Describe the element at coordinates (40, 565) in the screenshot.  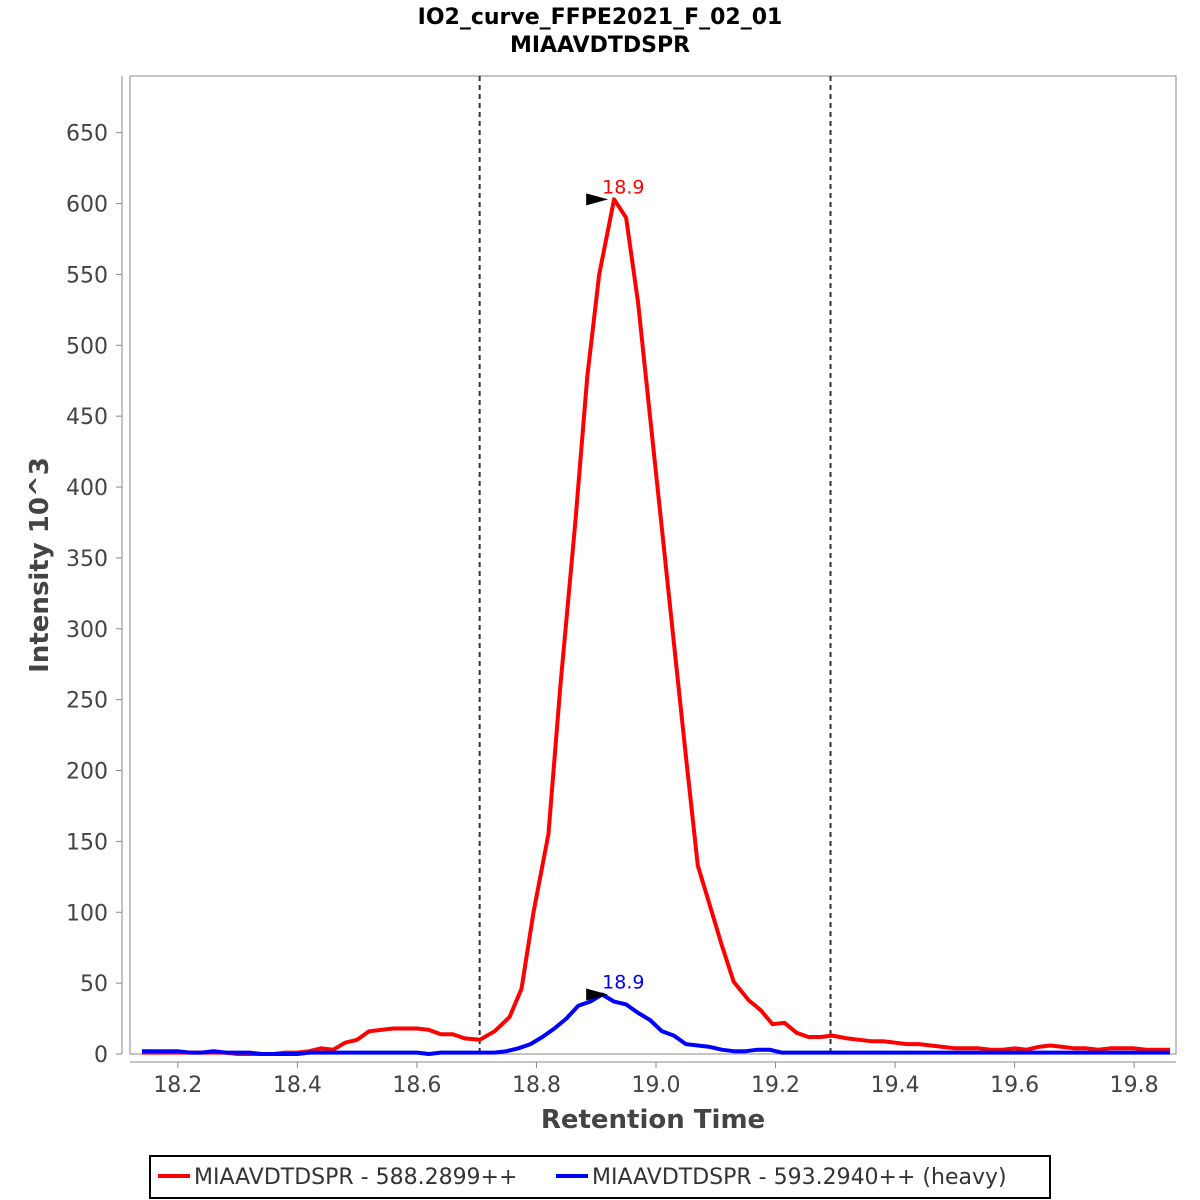
I see `y-axis-title: Intensity 10^3` at that location.